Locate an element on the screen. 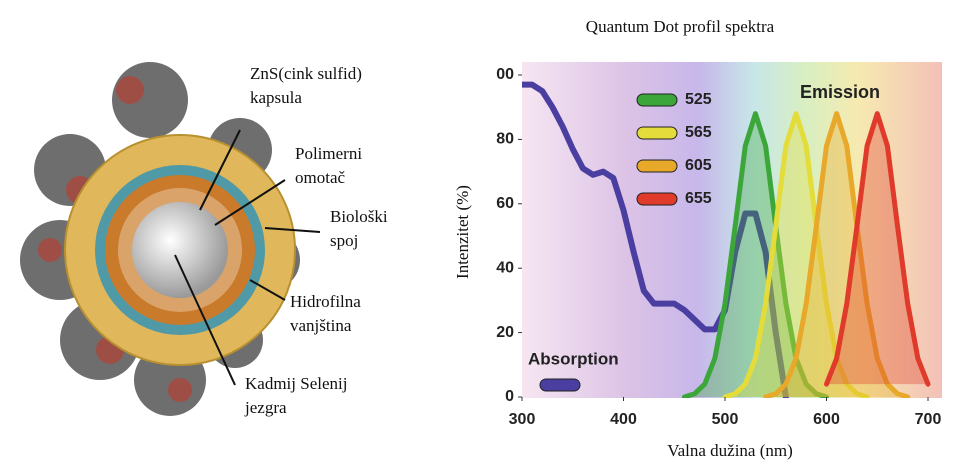 This screenshot has width=966, height=468. y-tick-label: 40 is located at coordinates (505, 267).